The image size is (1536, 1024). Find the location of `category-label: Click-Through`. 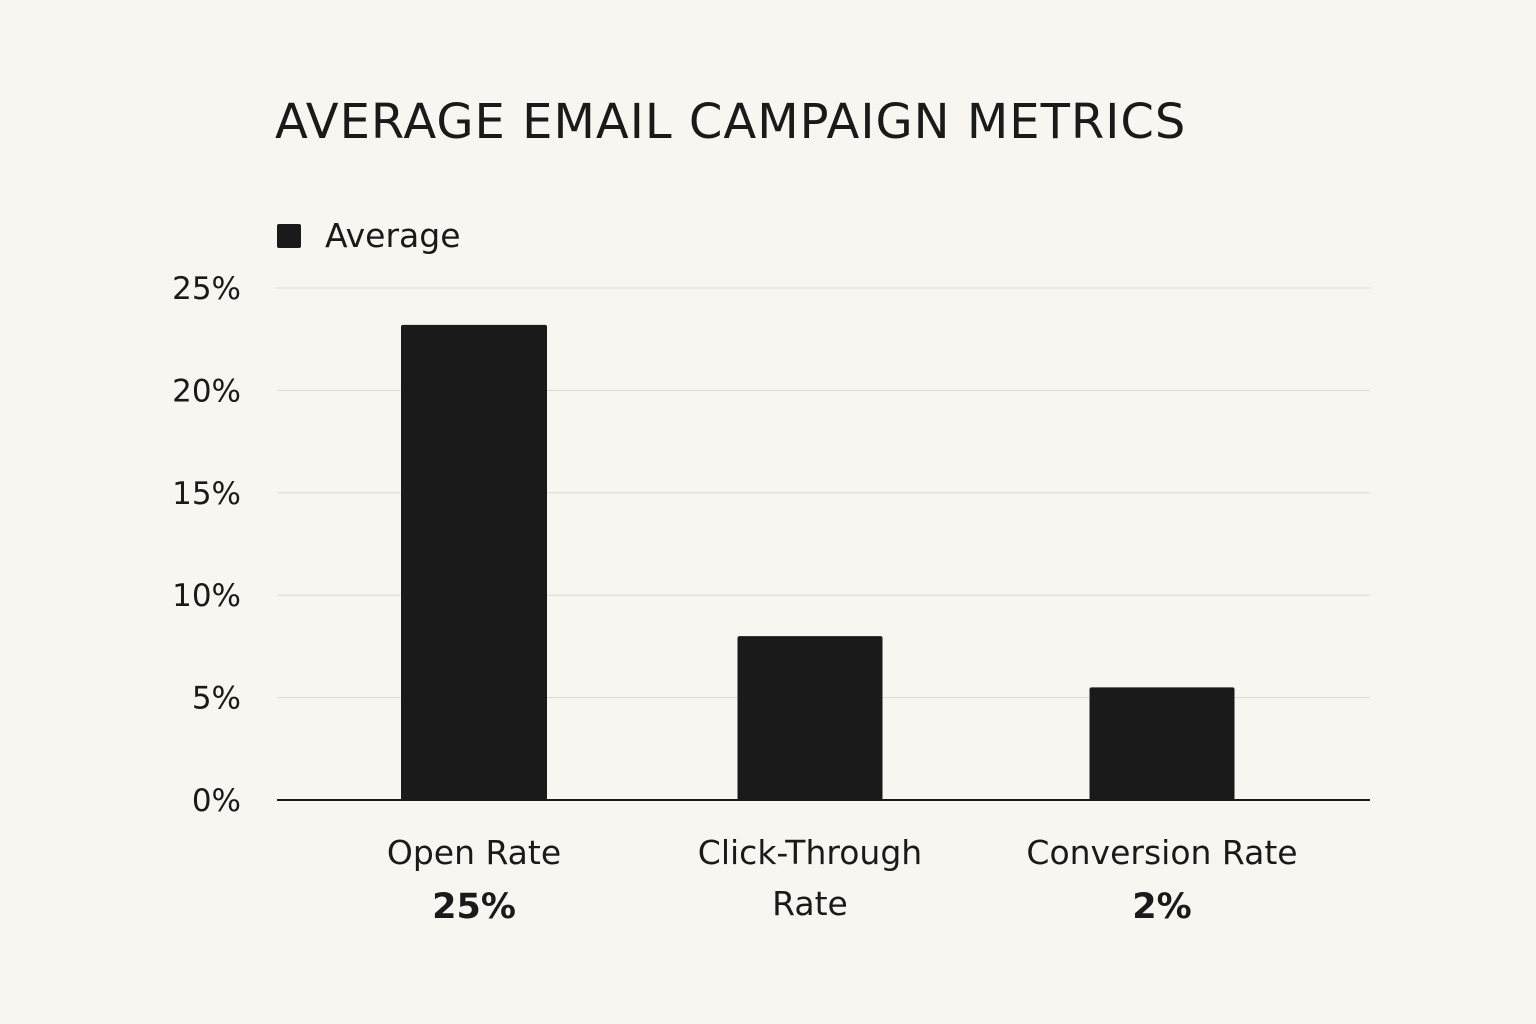

category-label: Click-Through is located at coordinates (810, 852).